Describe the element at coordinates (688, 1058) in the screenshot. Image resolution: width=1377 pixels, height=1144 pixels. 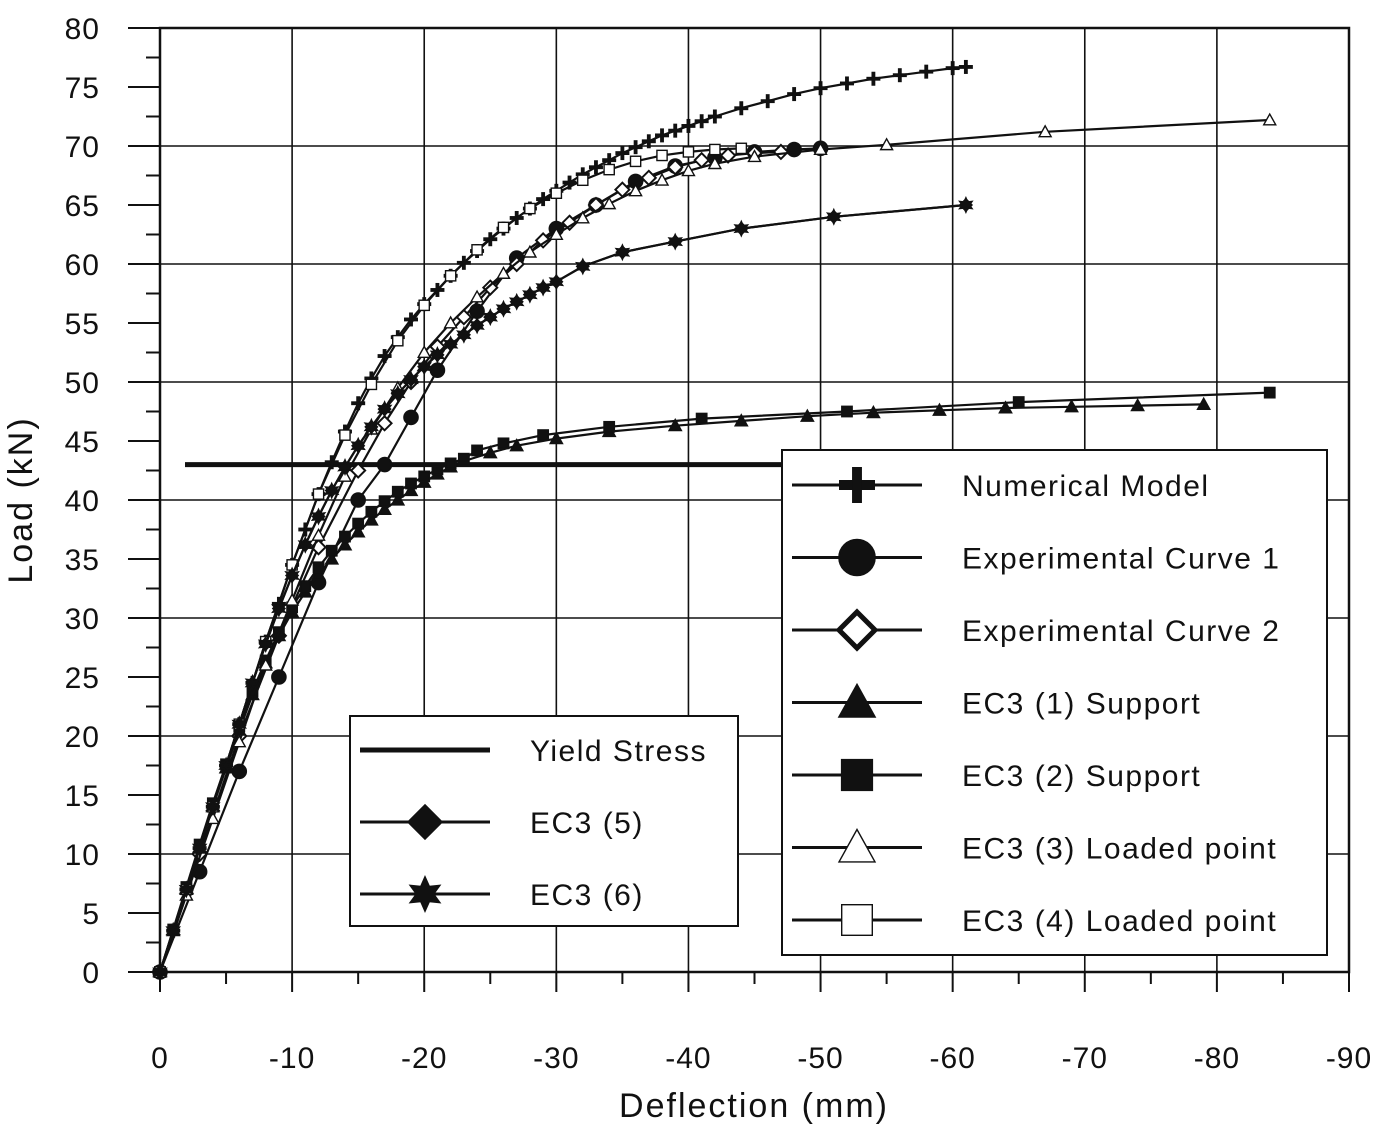
I see `x-tick-label: -40` at that location.